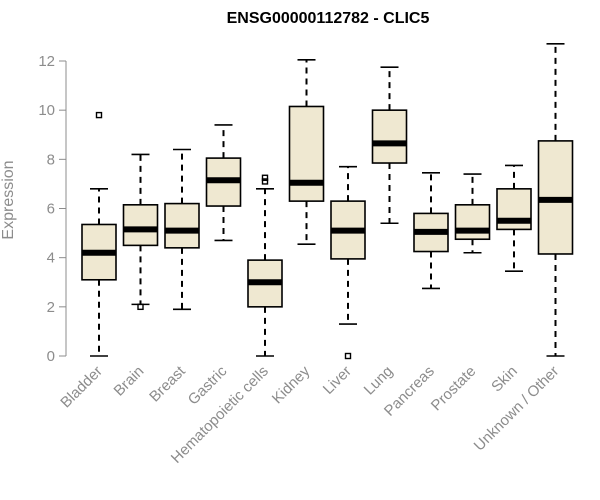 The height and width of the screenshot is (500, 600). What do you see at coordinates (454, 389) in the screenshot?
I see `x-tick-label: Prostate` at bounding box center [454, 389].